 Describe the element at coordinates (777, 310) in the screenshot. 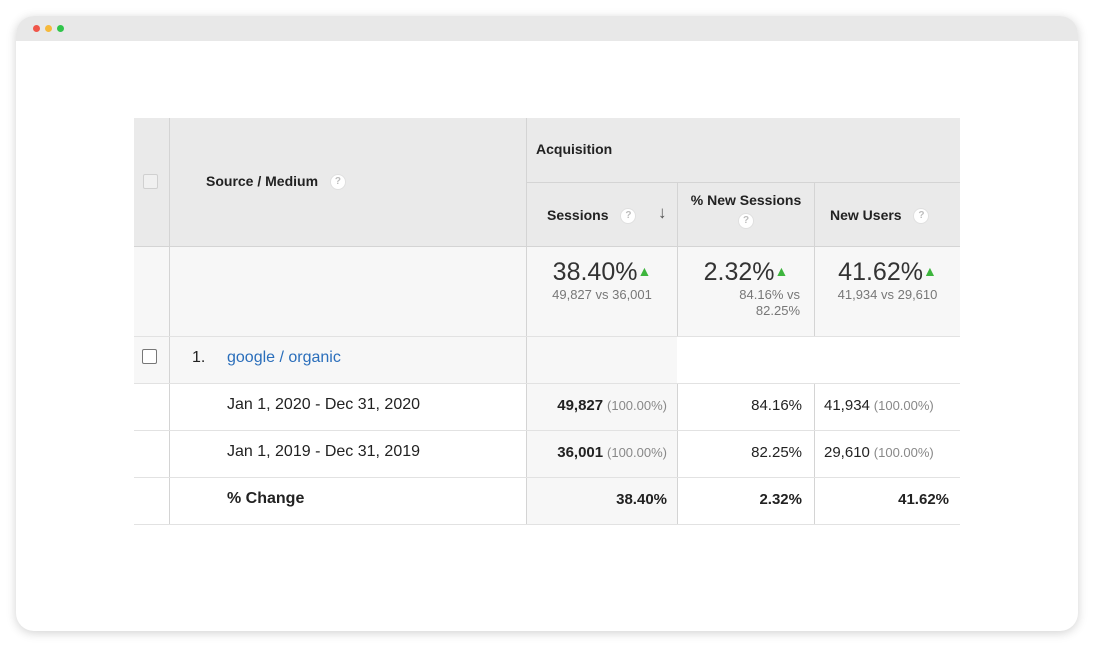

I see `summary-new-sessions-compare-line2: 82.25%` at that location.